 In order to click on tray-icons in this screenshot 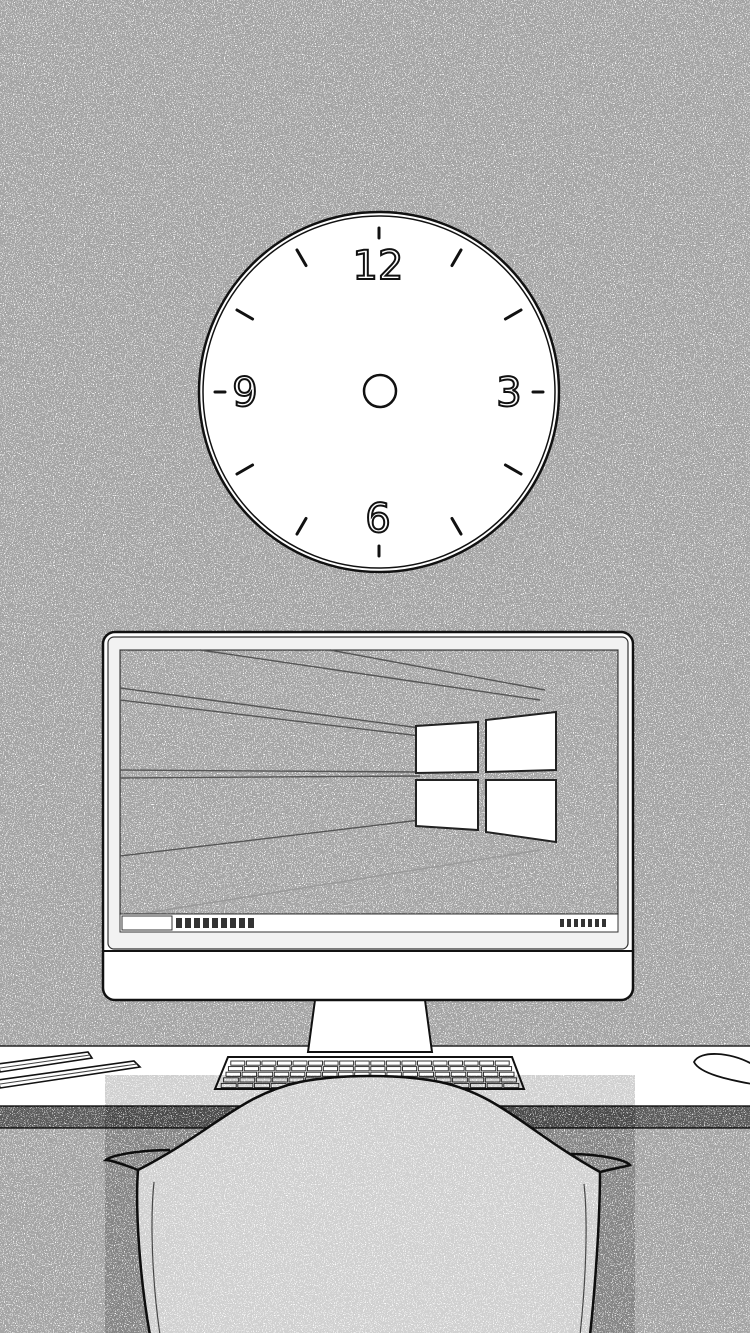, I will do `click(583, 923)`.